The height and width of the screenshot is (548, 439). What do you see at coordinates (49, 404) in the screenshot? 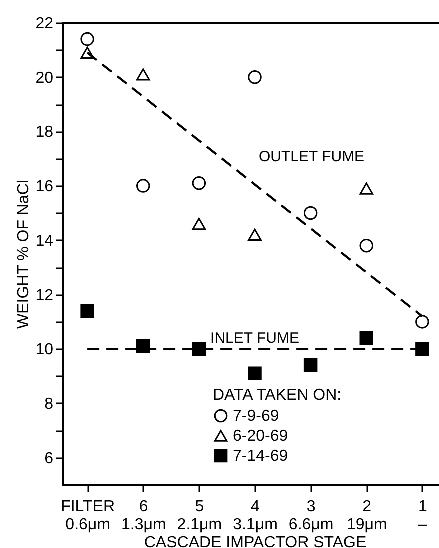
I see `y-tick-label: 8` at bounding box center [49, 404].